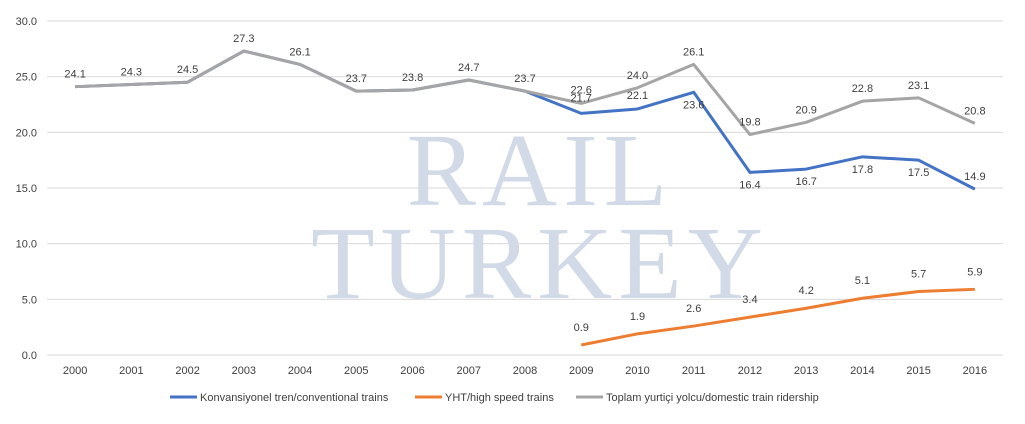 The image size is (1025, 424). Describe the element at coordinates (581, 98) in the screenshot. I see `data-label: 21.7` at that location.